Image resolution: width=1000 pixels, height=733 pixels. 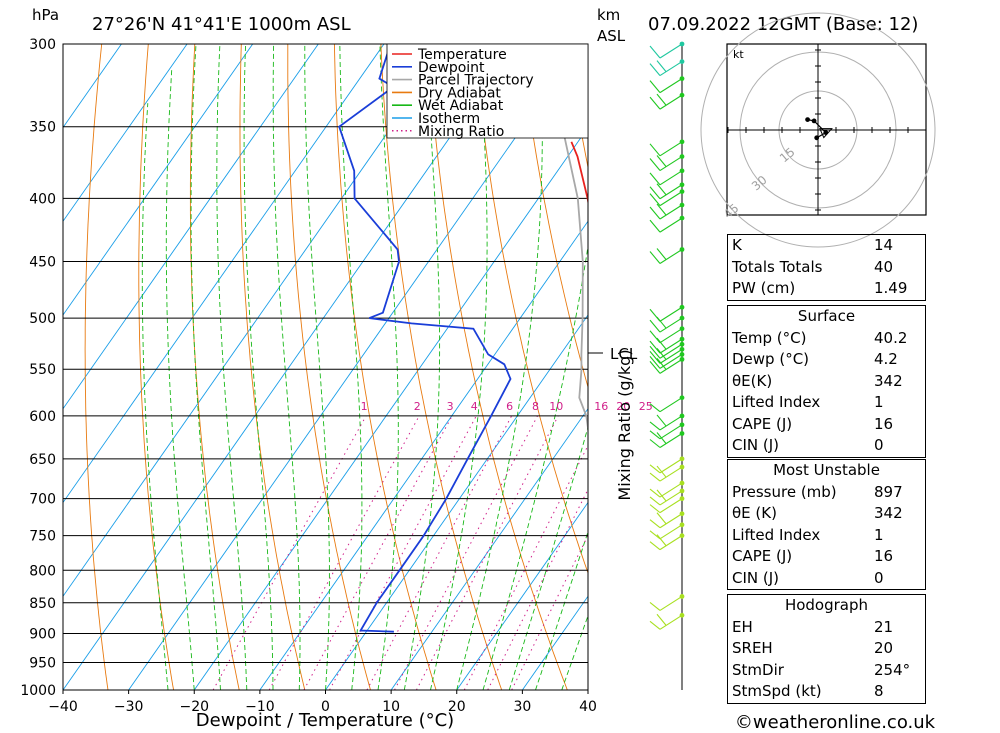 I want to click on temperature-tick-label: −30, so click(x=129, y=707).